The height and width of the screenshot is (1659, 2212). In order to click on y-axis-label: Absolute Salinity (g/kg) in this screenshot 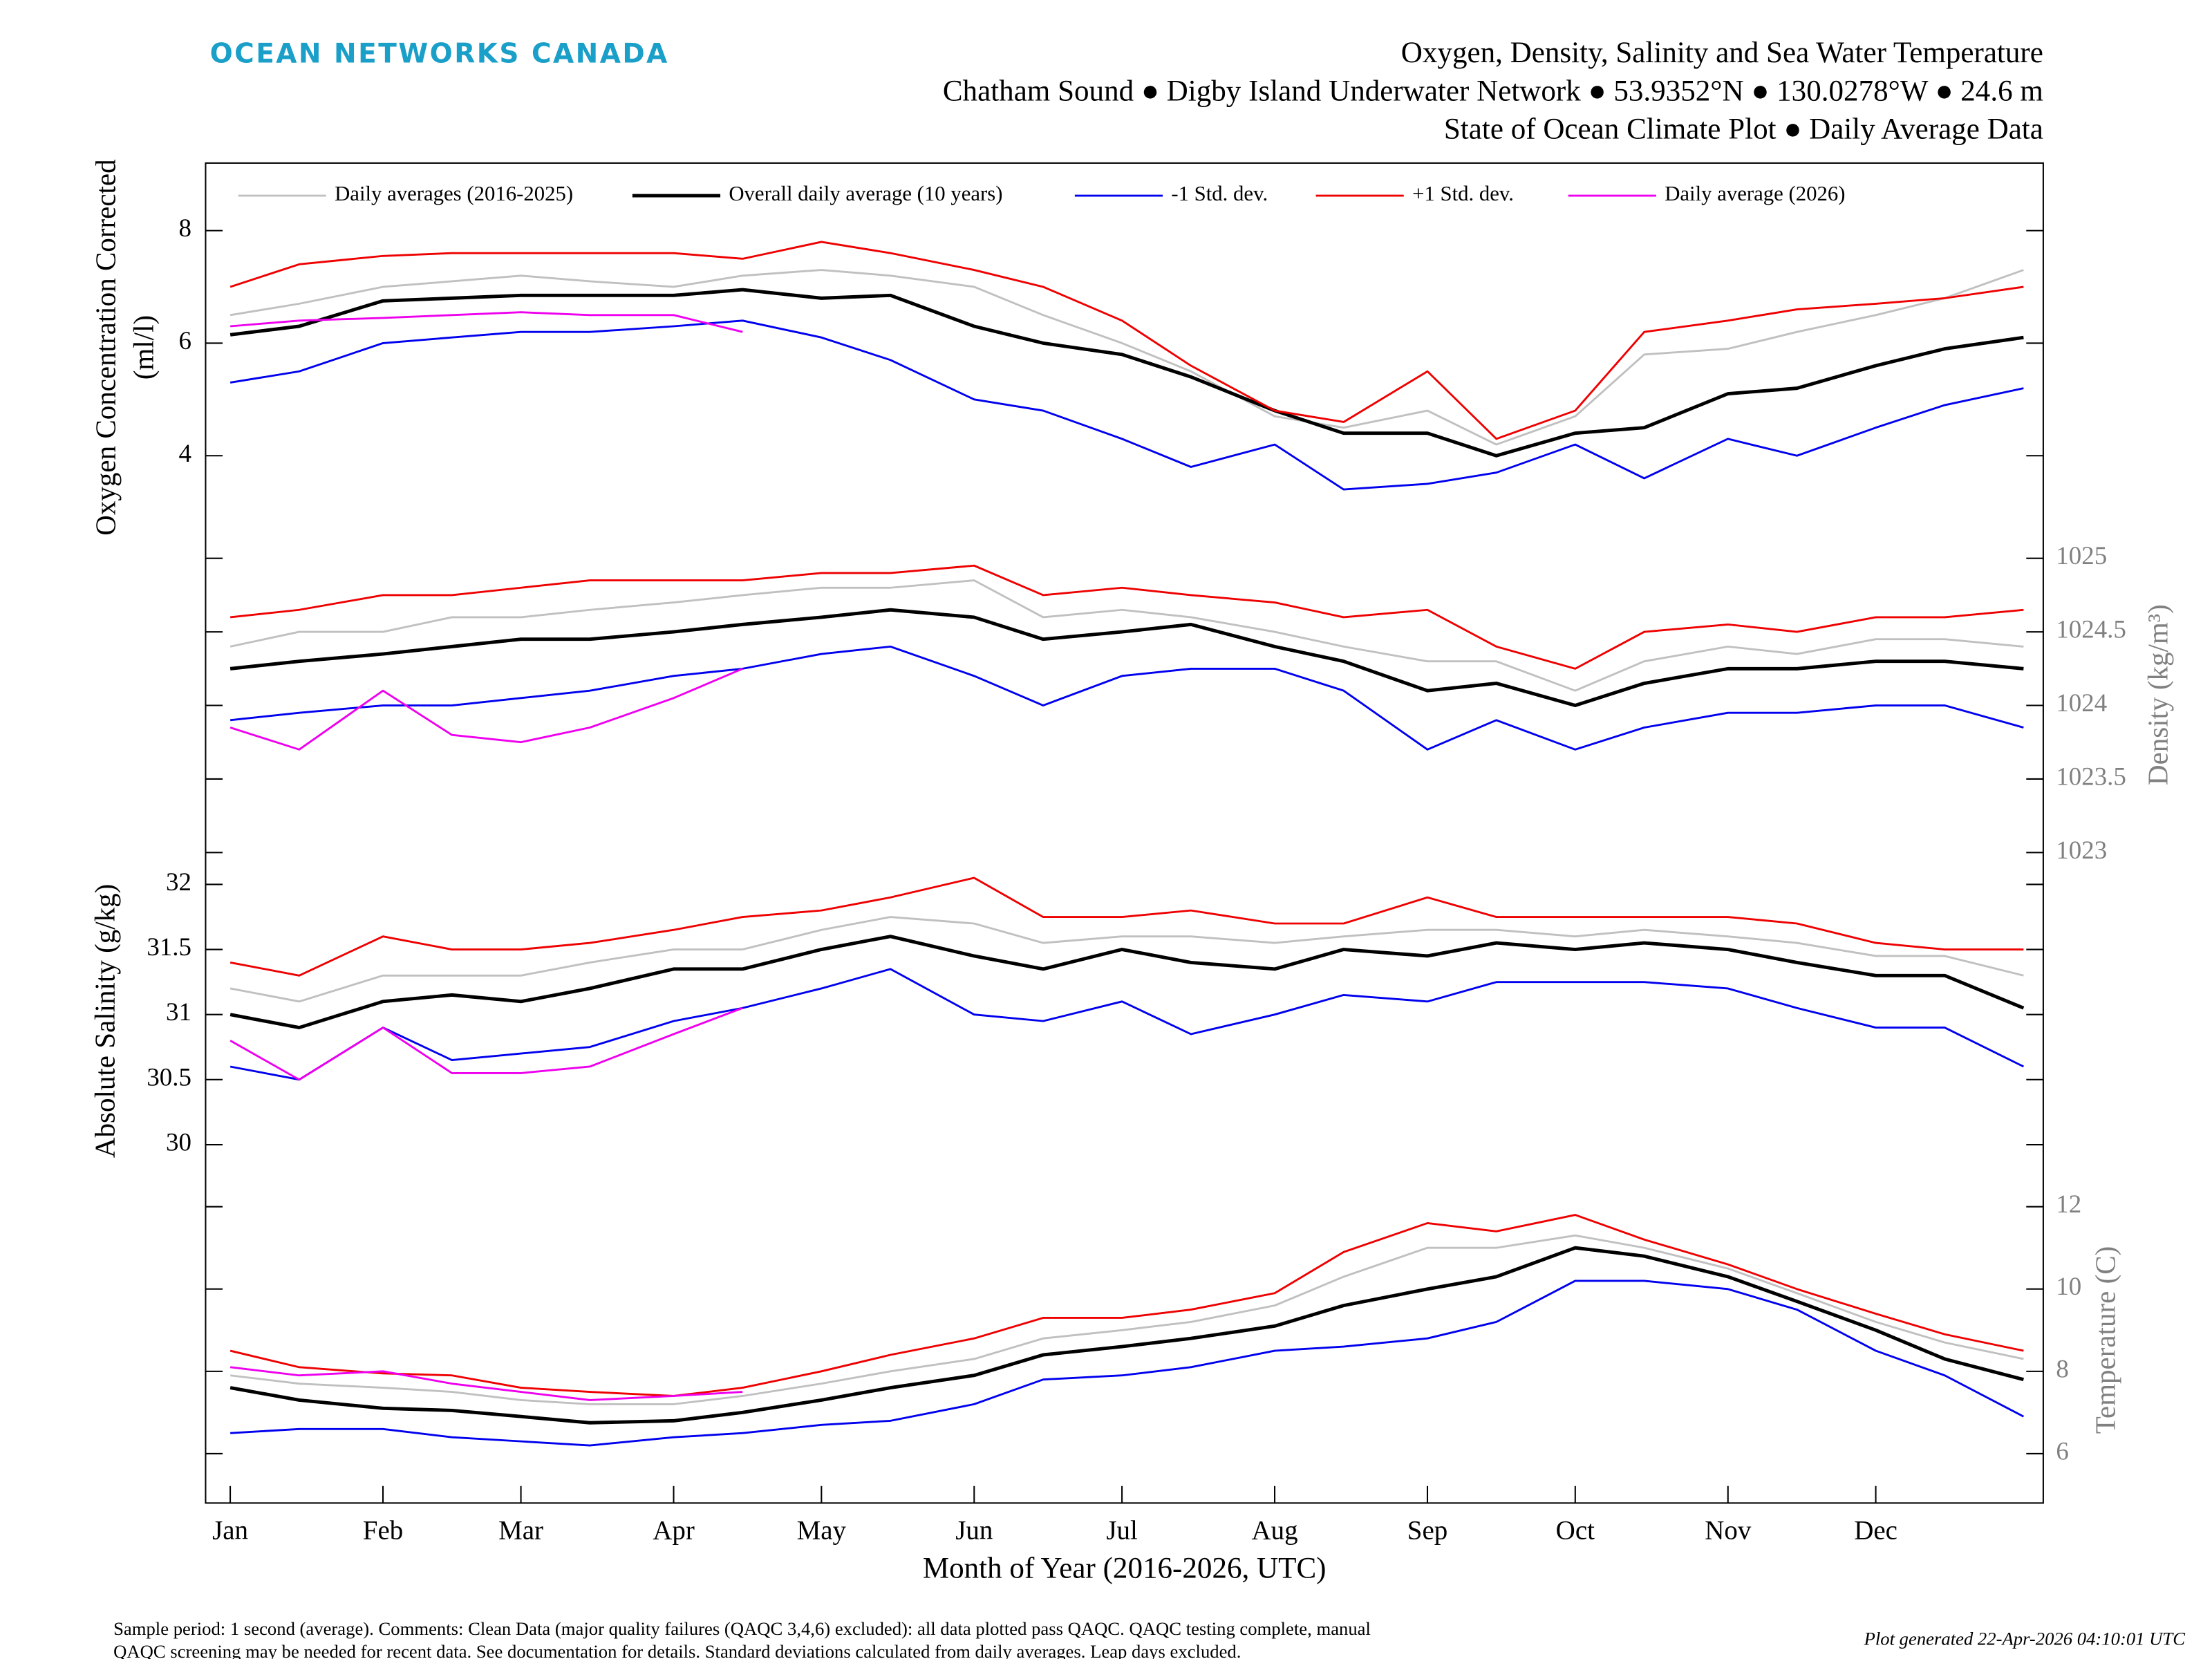, I will do `click(104, 1021)`.